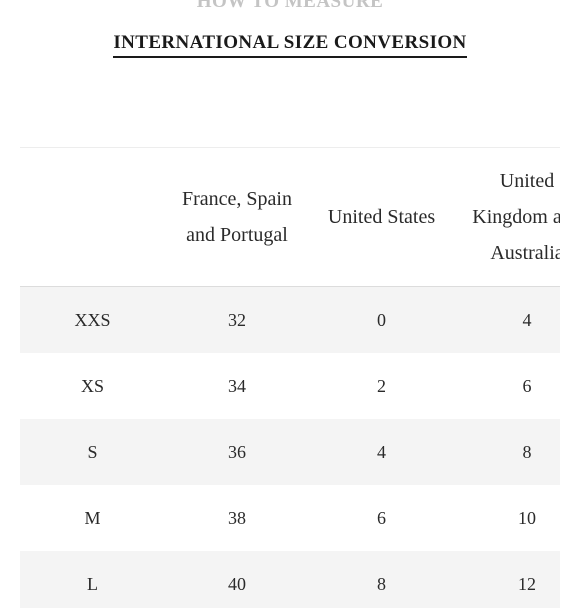 The height and width of the screenshot is (608, 580). I want to click on tab-international-size-conversion: INTERNATIONAL SIZE CONVERSION, so click(290, 45).